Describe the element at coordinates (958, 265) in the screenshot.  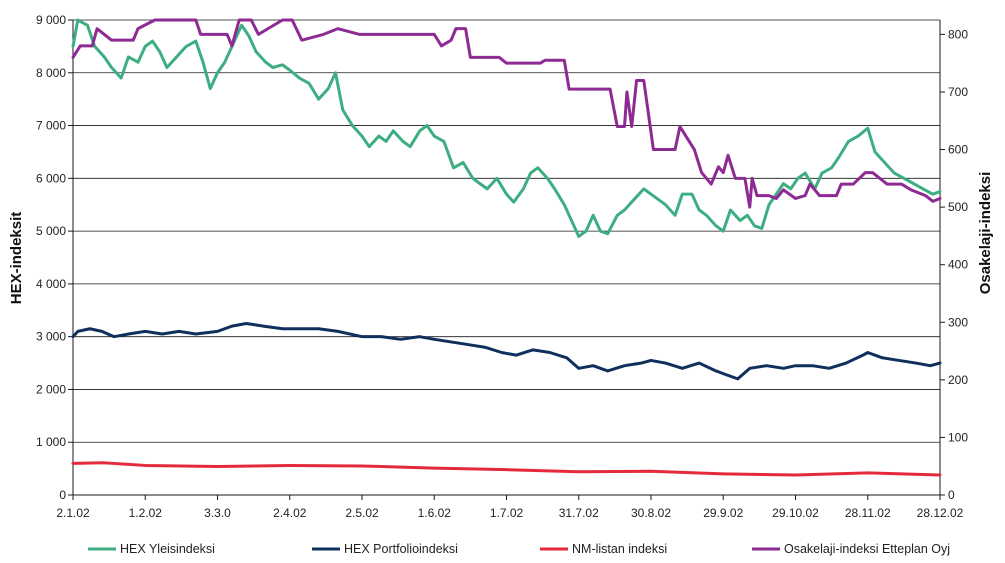
I see `right-tick-label: 400` at that location.